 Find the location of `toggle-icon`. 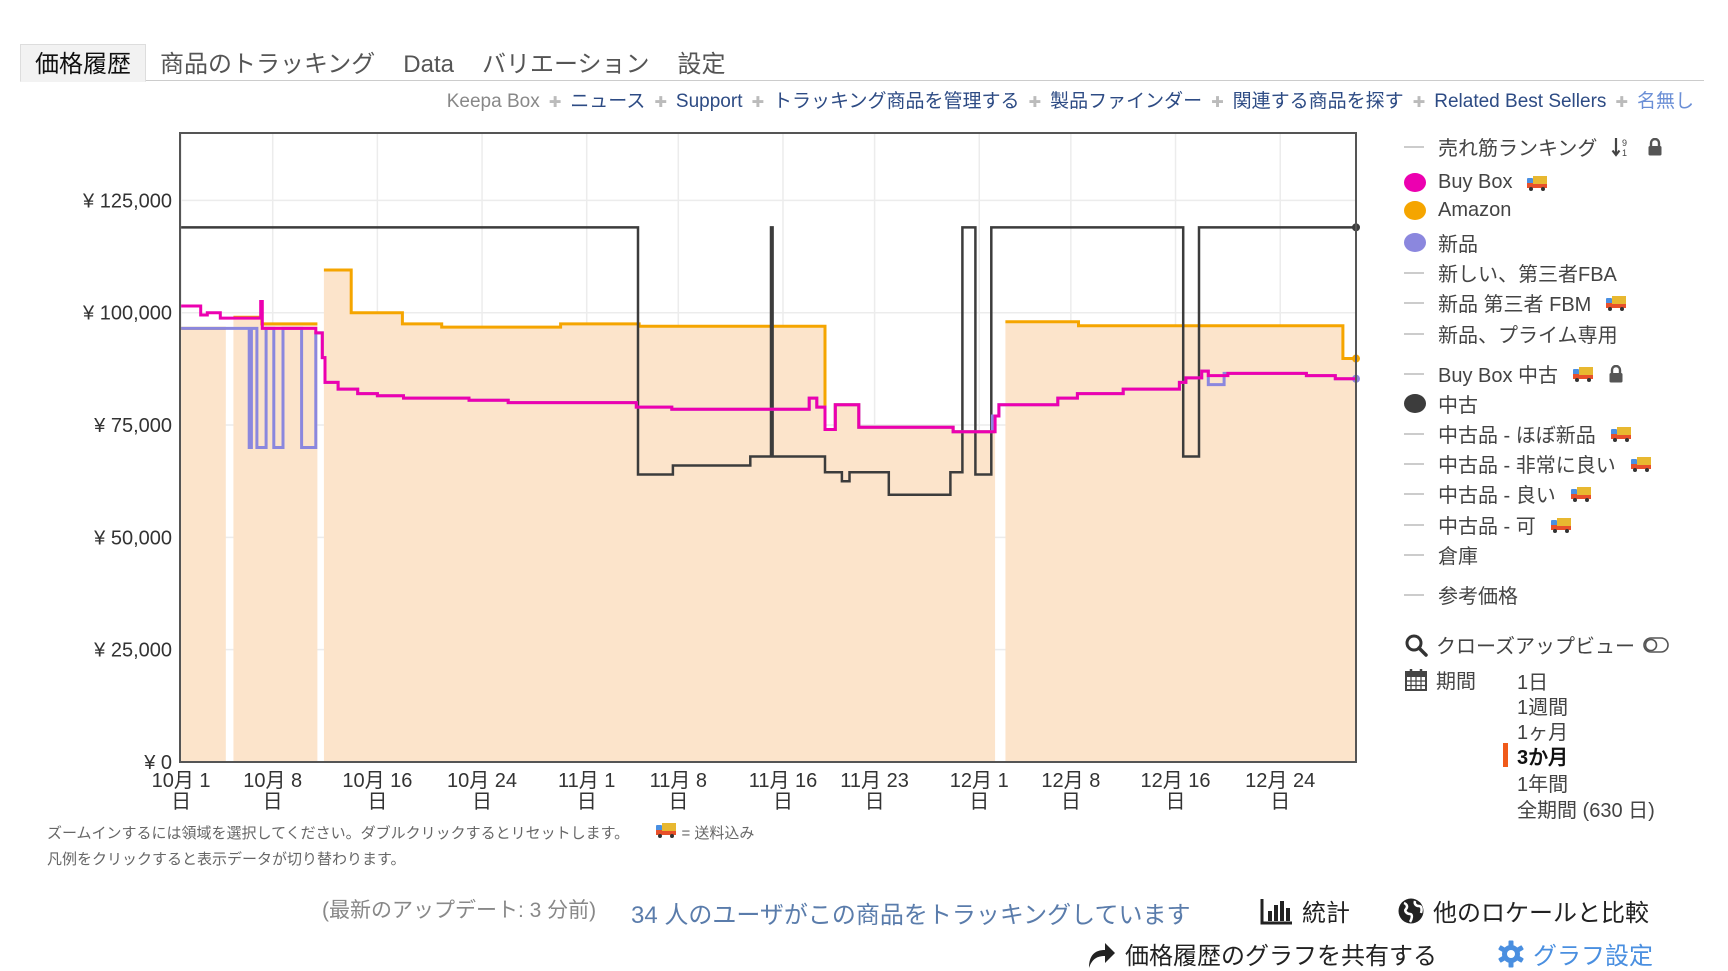

toggle-icon is located at coordinates (1656, 644).